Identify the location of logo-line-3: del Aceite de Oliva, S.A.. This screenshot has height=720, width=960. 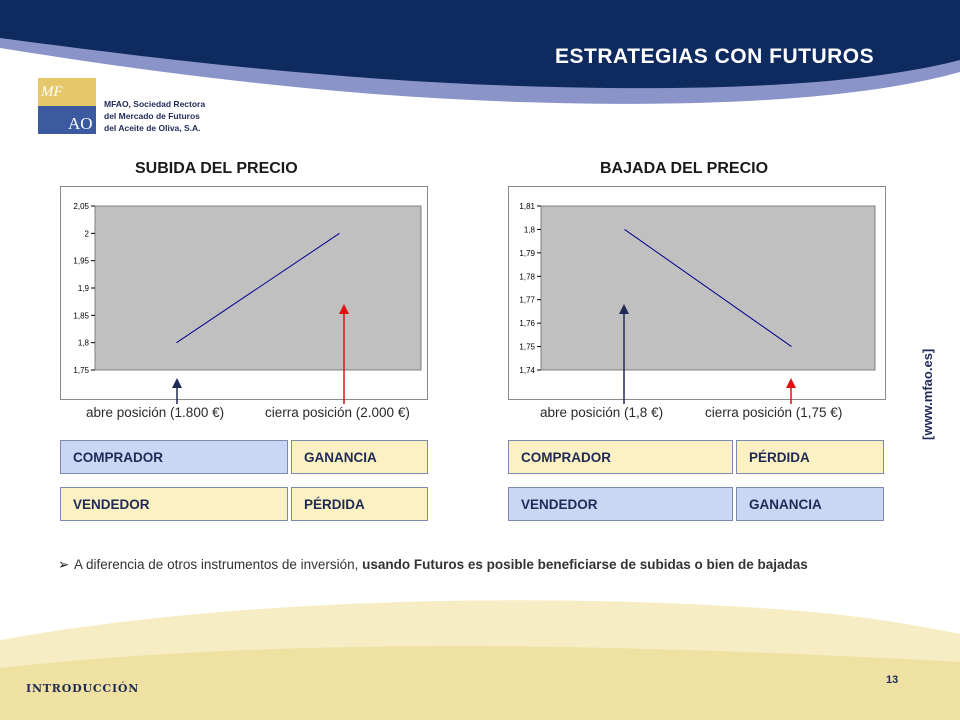
(152, 128).